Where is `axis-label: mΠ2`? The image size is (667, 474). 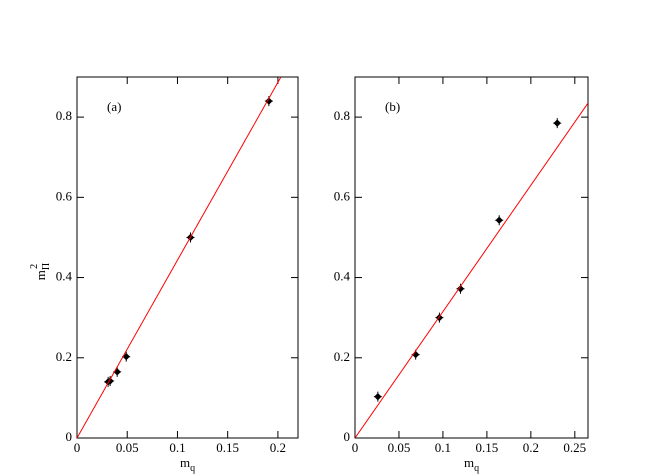
axis-label: mΠ2 is located at coordinates (40, 271).